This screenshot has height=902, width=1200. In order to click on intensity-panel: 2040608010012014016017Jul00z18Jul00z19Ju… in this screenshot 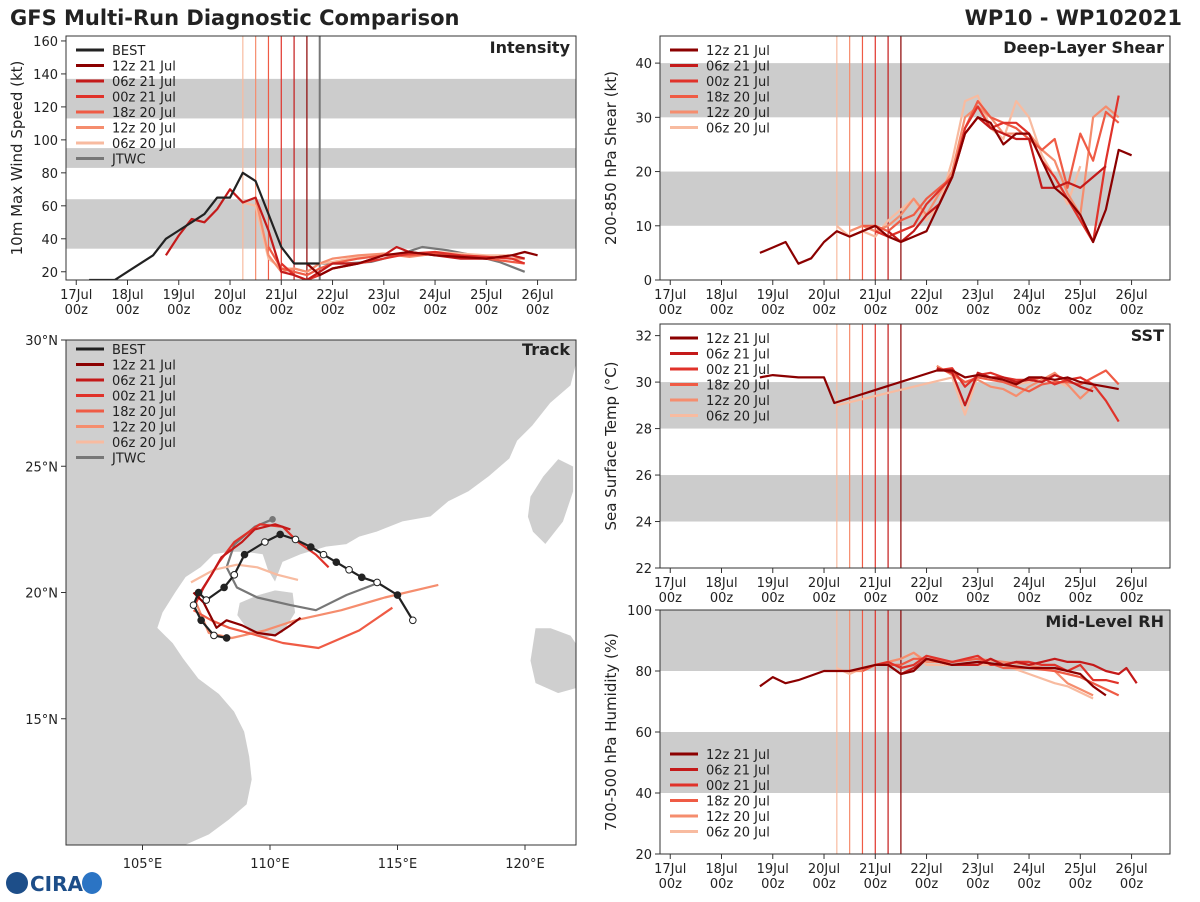, I will do `click(292, 176)`.